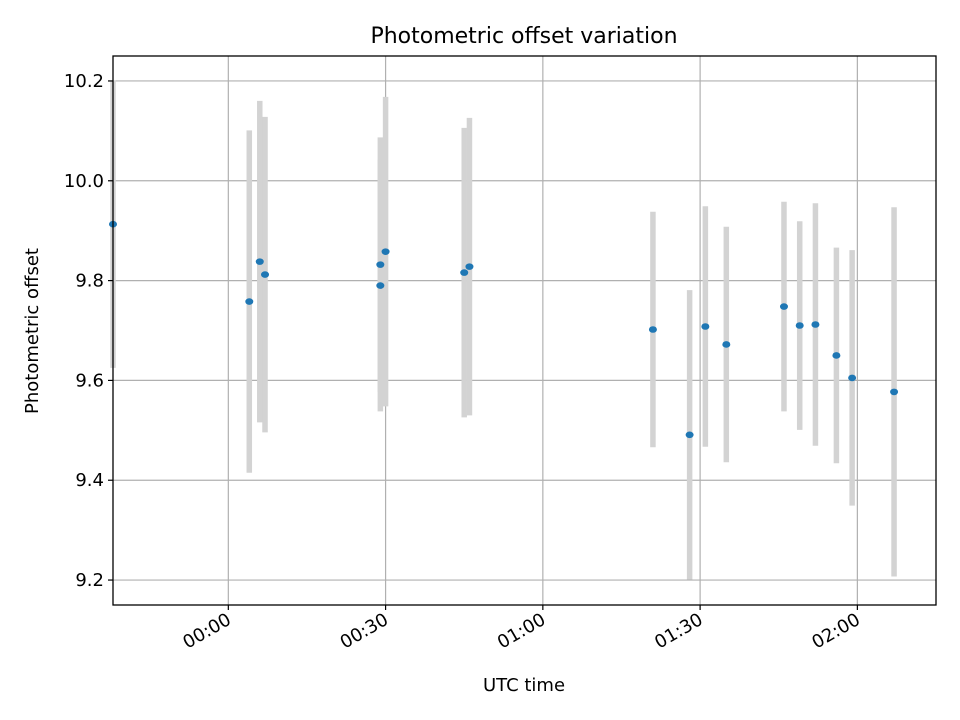  Describe the element at coordinates (32, 331) in the screenshot. I see `y-axis-label: Photometric offset` at that location.